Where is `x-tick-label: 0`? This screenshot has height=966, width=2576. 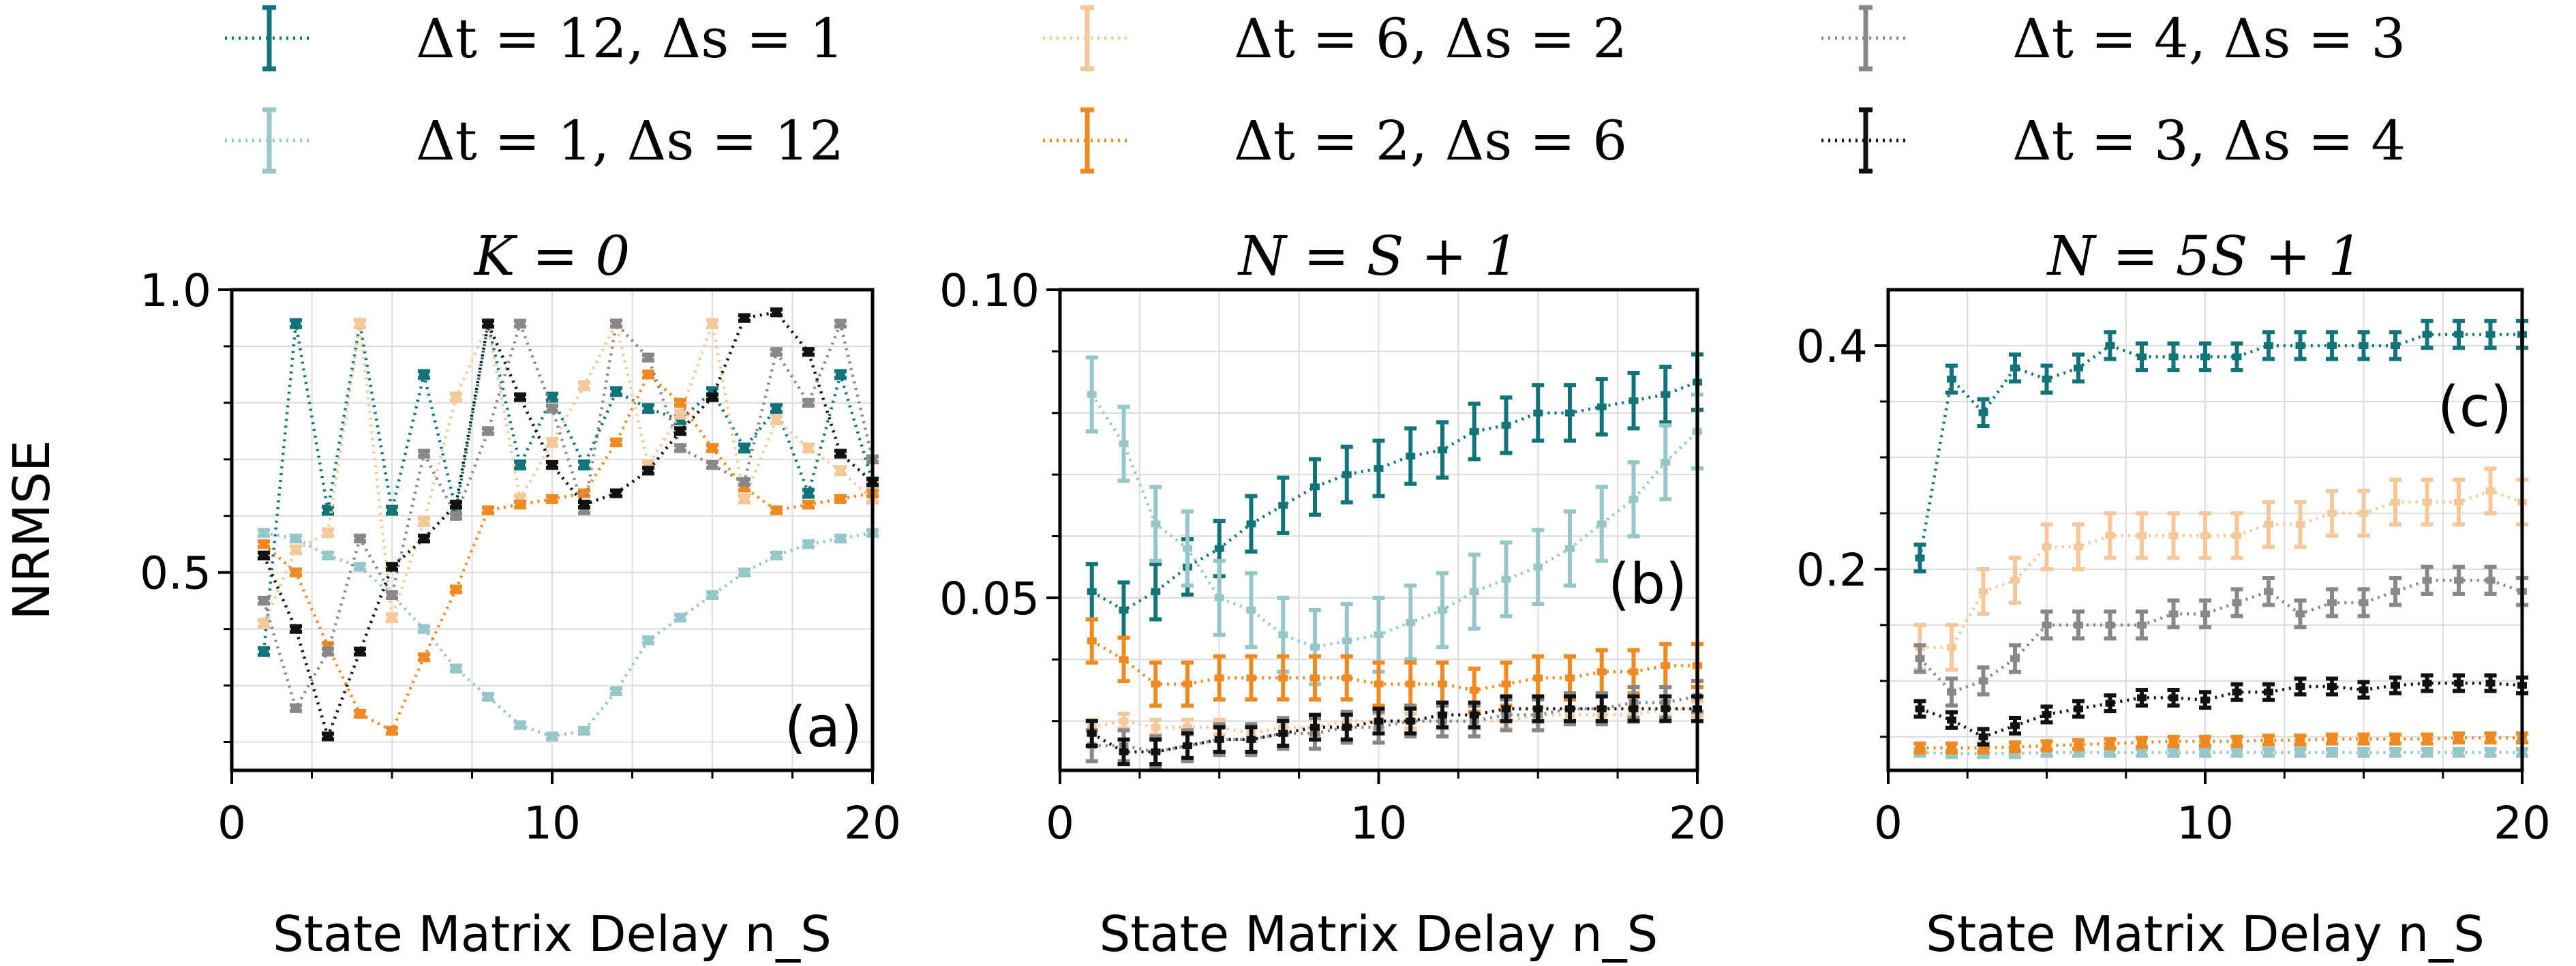 x-tick-label: 0 is located at coordinates (232, 823).